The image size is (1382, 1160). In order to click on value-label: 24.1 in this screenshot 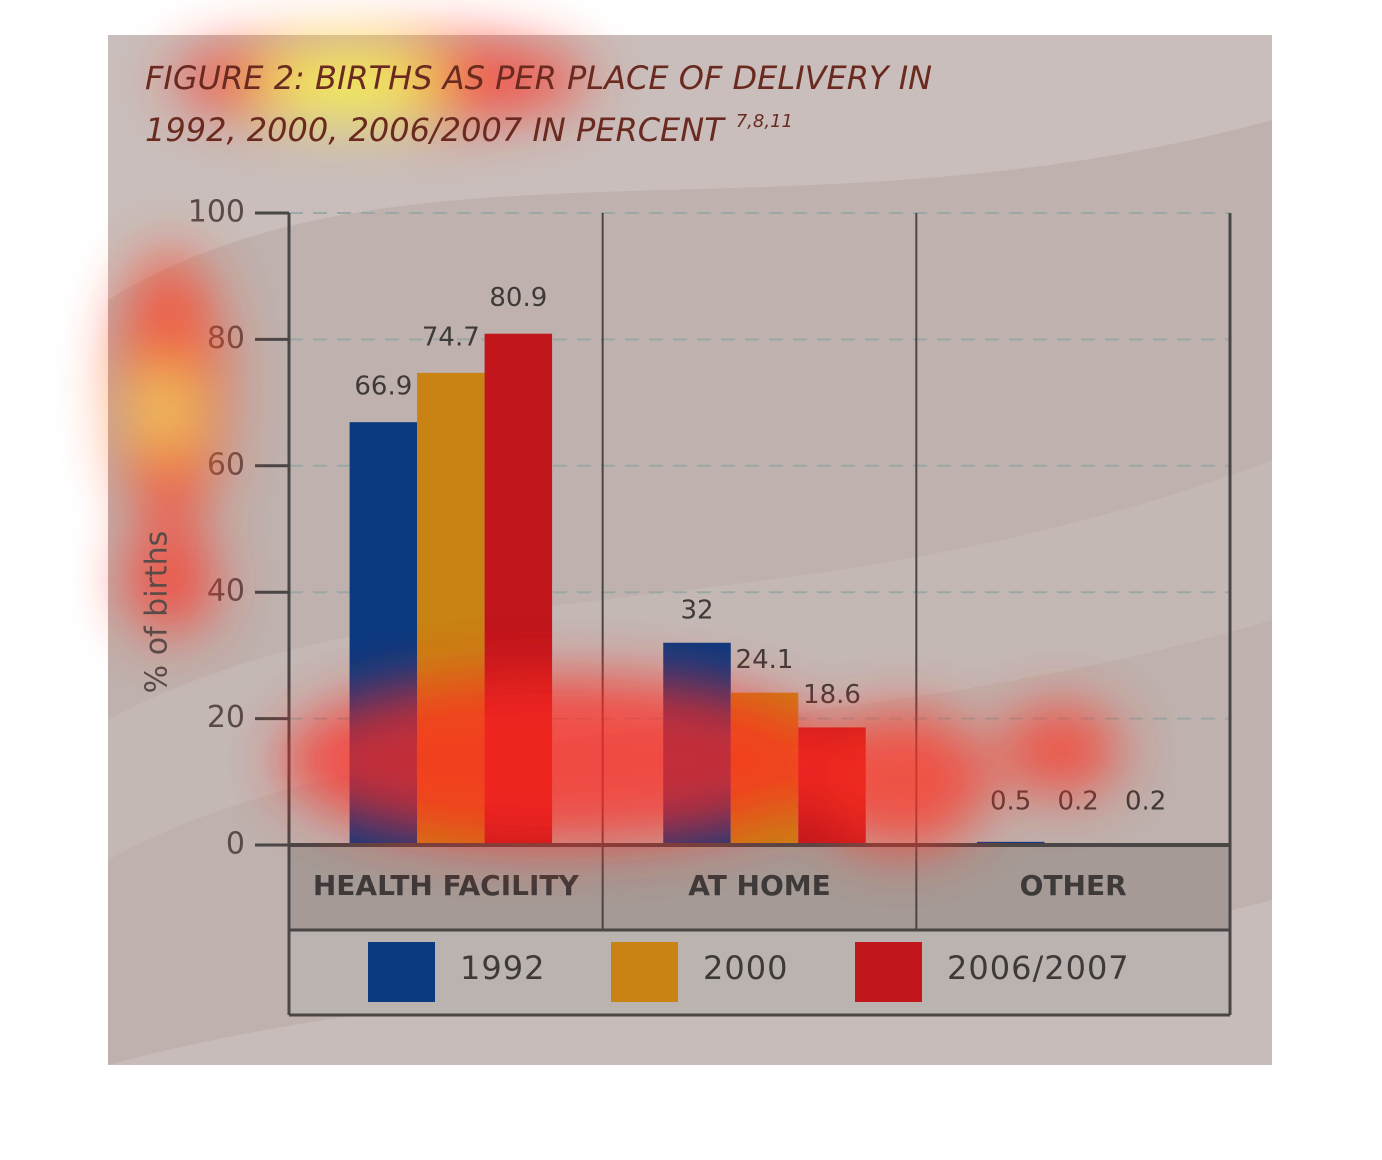, I will do `click(765, 660)`.